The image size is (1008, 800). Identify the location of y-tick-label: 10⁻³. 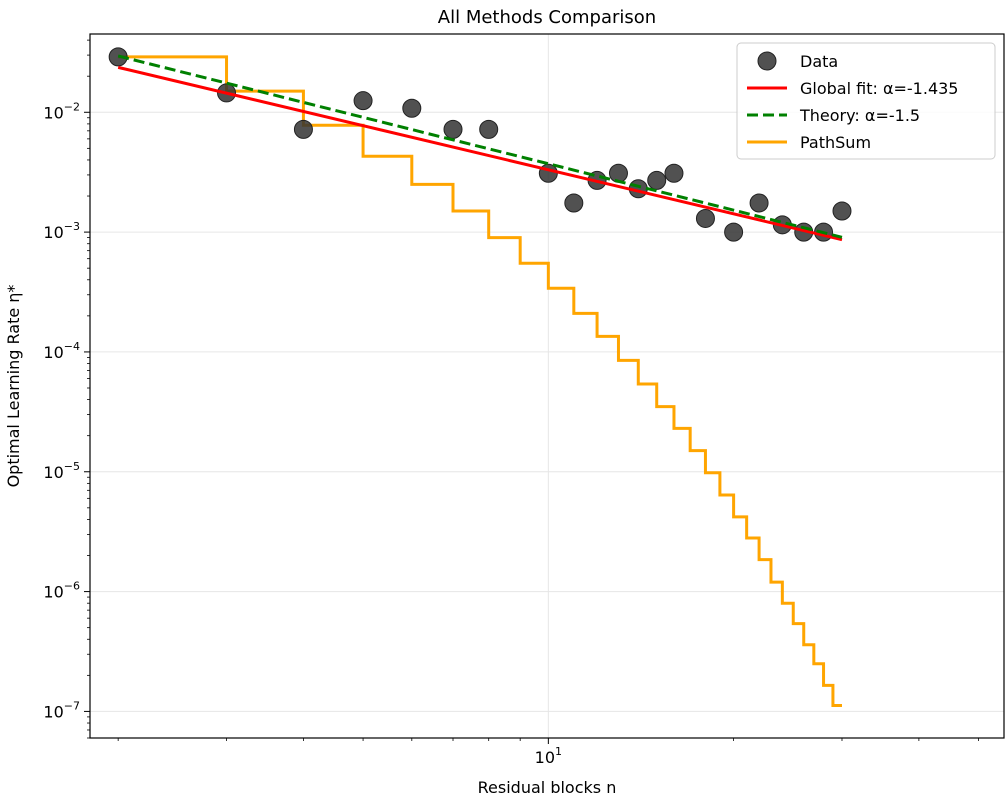
(61, 231).